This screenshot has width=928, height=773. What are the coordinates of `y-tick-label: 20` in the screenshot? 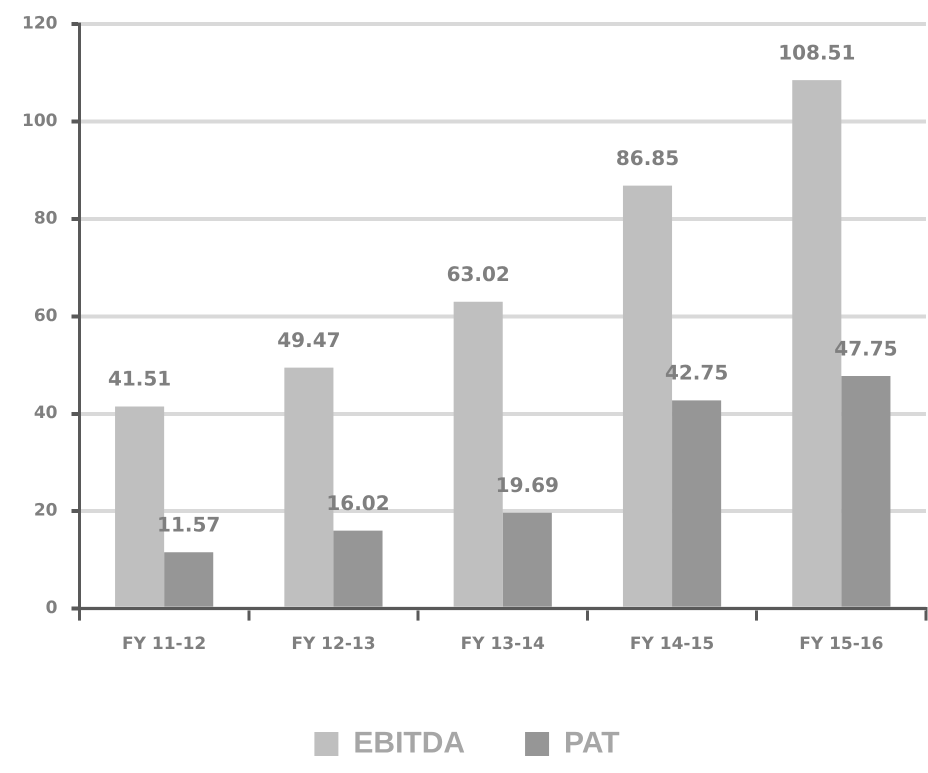 It's located at (46, 510).